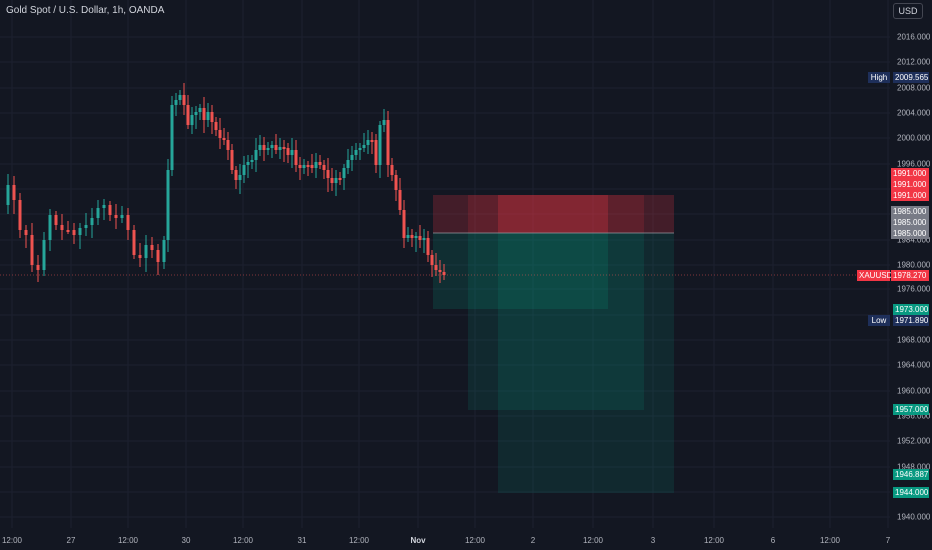 The image size is (932, 550). Describe the element at coordinates (914, 113) in the screenshot. I see `price-tick: 2004.000` at that location.